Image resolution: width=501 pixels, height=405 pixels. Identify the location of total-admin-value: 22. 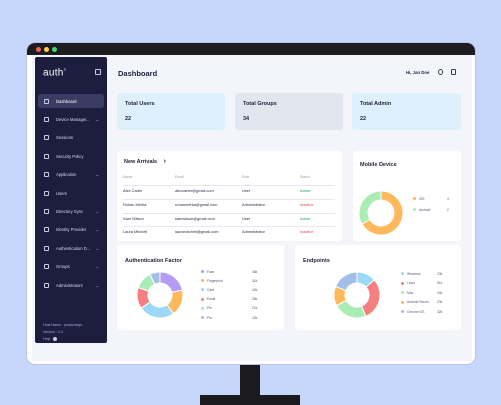
(363, 119).